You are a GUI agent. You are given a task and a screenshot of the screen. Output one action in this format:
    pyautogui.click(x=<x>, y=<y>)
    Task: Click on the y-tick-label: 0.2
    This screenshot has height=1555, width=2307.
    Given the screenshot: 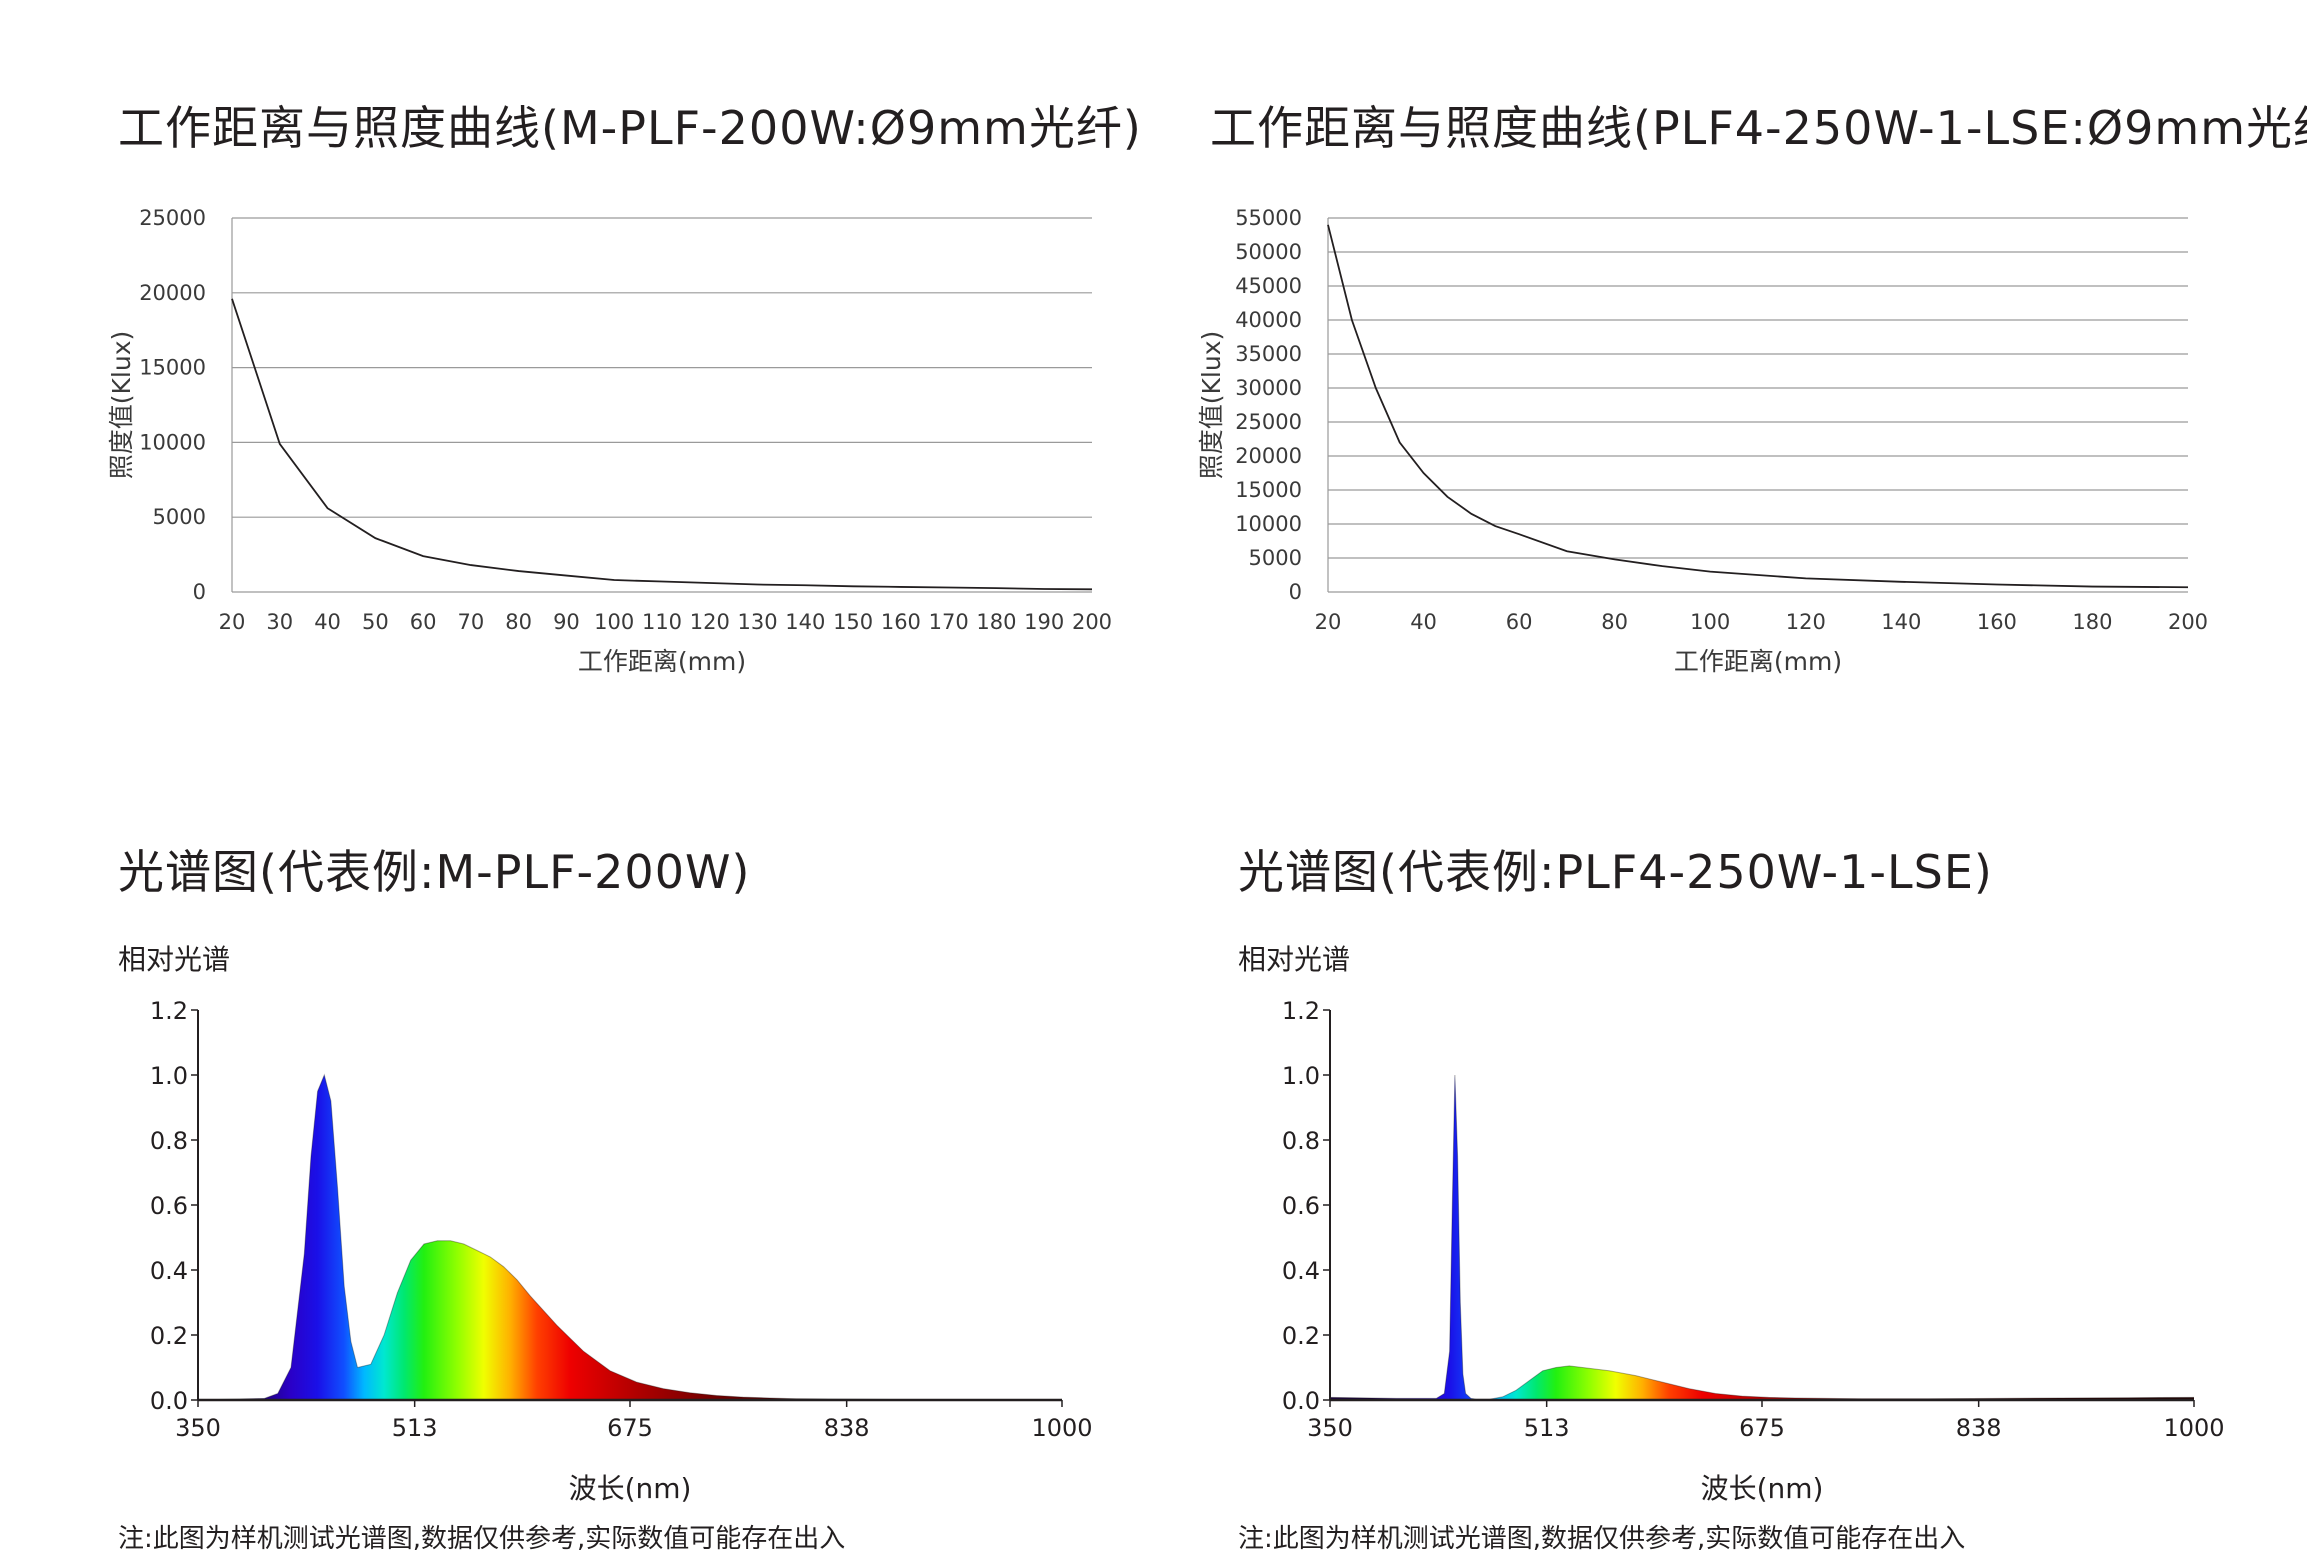 What is the action you would take?
    pyautogui.click(x=1301, y=1336)
    